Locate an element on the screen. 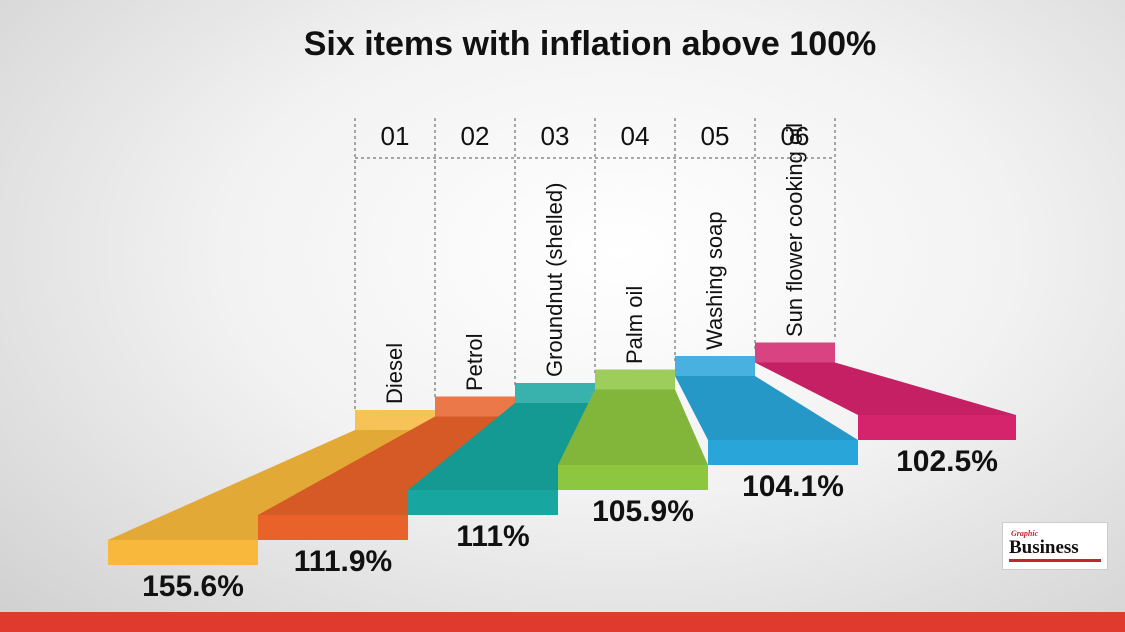 The width and height of the screenshot is (1125, 632). value-label: 105.9% is located at coordinates (643, 511).